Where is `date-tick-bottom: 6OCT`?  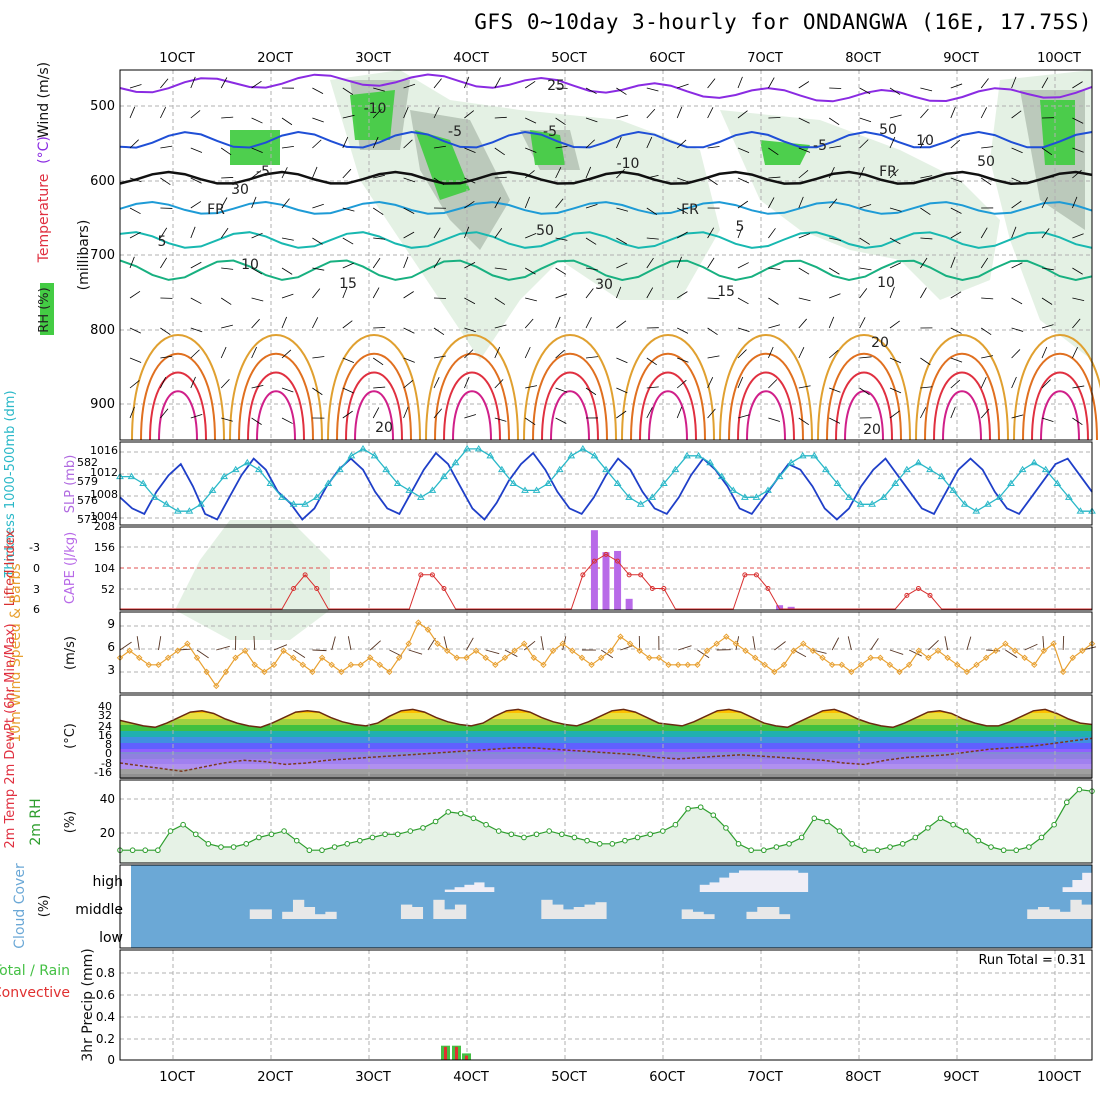 date-tick-bottom: 6OCT is located at coordinates (667, 1077).